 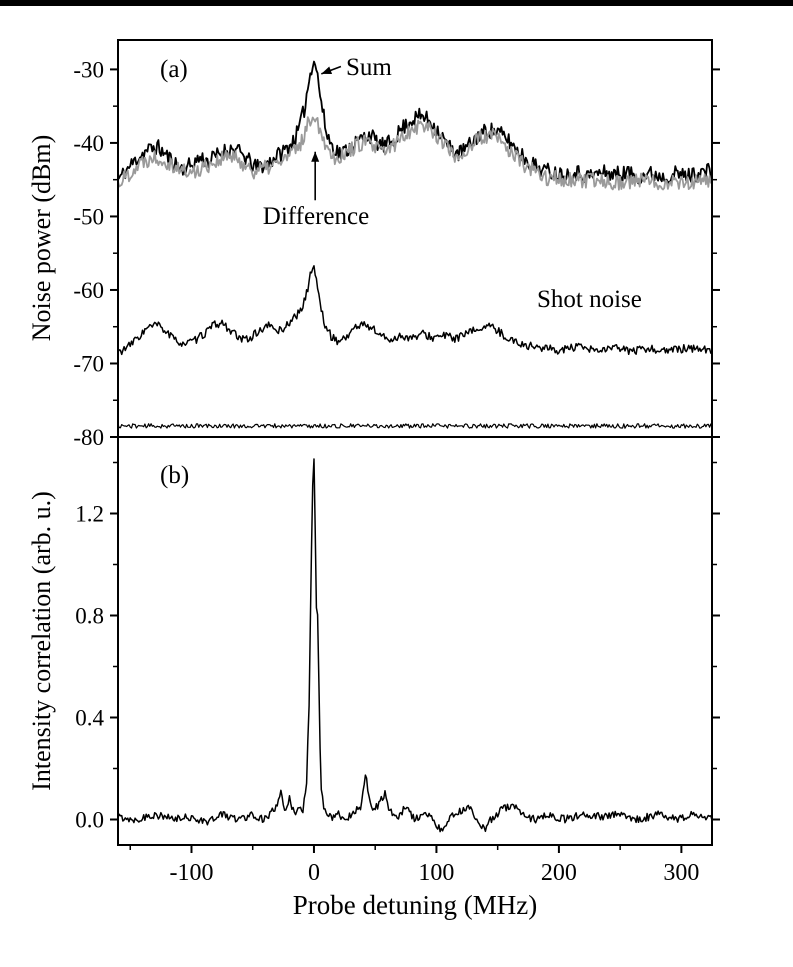 What do you see at coordinates (88, 290) in the screenshot?
I see `svg-text: -60` at bounding box center [88, 290].